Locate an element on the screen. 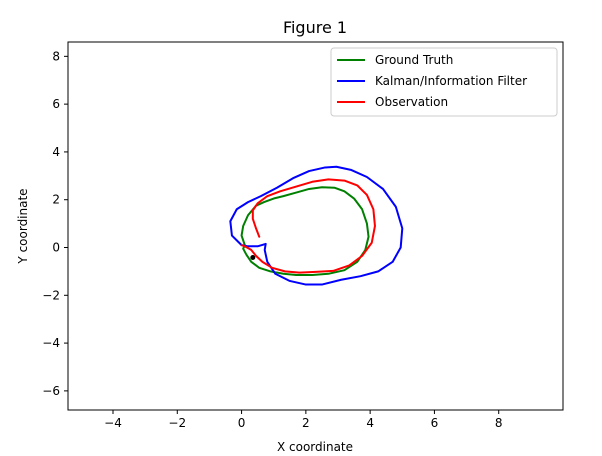  x-tick-label: 6 is located at coordinates (435, 423).